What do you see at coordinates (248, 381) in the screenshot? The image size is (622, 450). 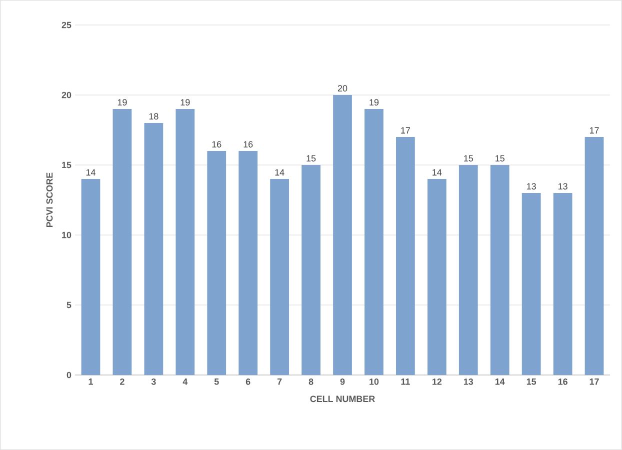 I see `x-tick-label: 6` at bounding box center [248, 381].